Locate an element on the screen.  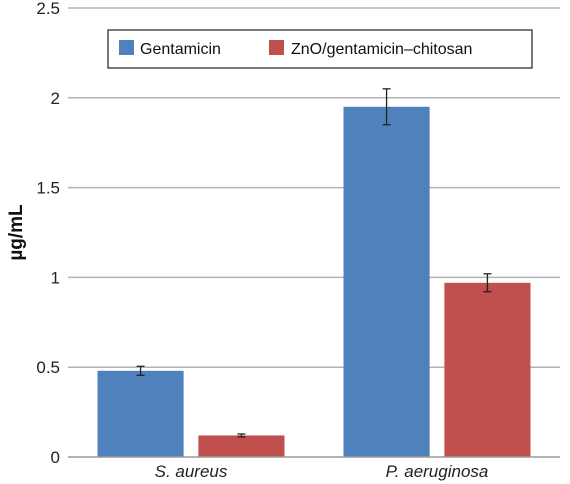
legend: Gentamicin ZnO/gentamicin–chitosan is located at coordinates (320, 49).